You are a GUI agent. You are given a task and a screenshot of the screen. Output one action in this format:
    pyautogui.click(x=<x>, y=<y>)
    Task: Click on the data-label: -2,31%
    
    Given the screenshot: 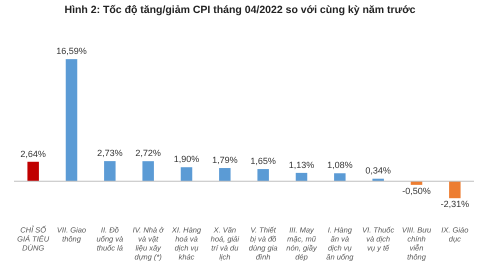 What is the action you would take?
    pyautogui.click(x=455, y=204)
    